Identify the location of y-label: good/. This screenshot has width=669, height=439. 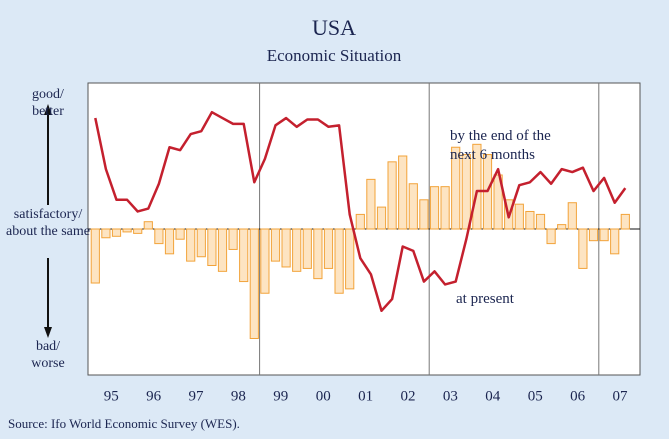
(48, 94).